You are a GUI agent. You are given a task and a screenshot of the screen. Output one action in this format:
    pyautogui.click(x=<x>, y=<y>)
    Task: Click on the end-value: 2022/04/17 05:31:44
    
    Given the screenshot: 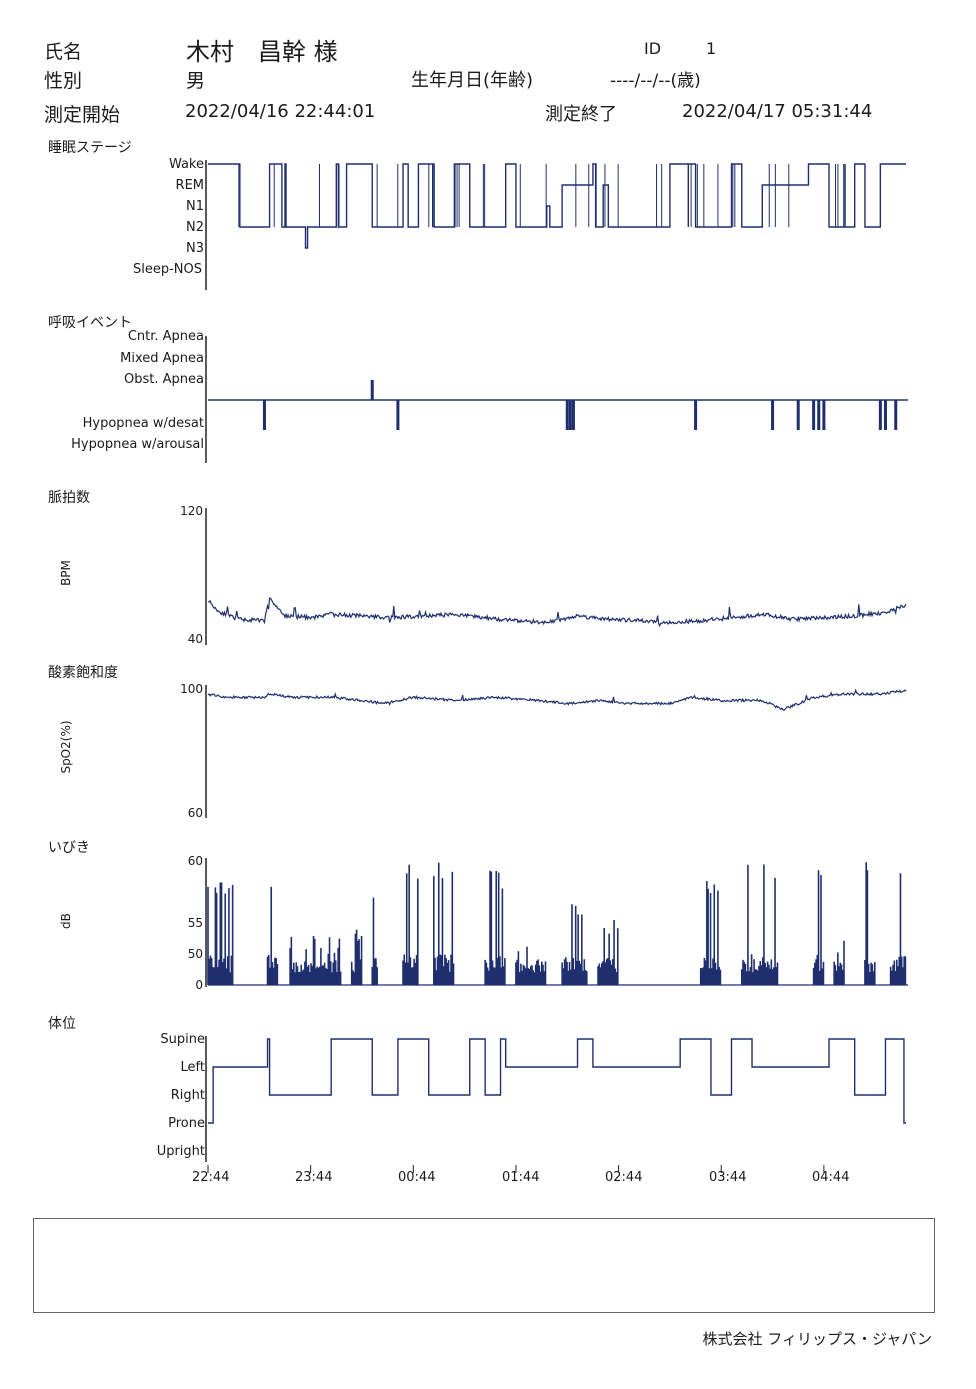 What is the action you would take?
    pyautogui.click(x=777, y=111)
    